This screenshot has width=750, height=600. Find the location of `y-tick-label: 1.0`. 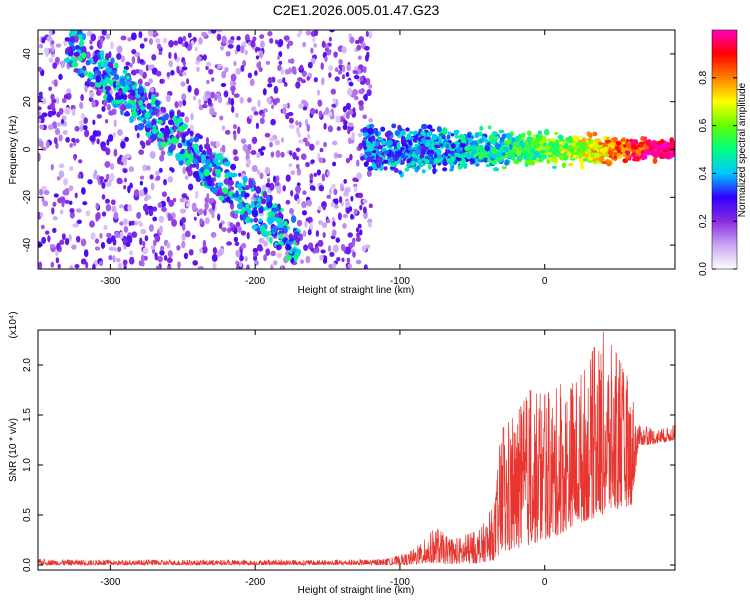

y-tick-label: 1.0 is located at coordinates (27, 465).